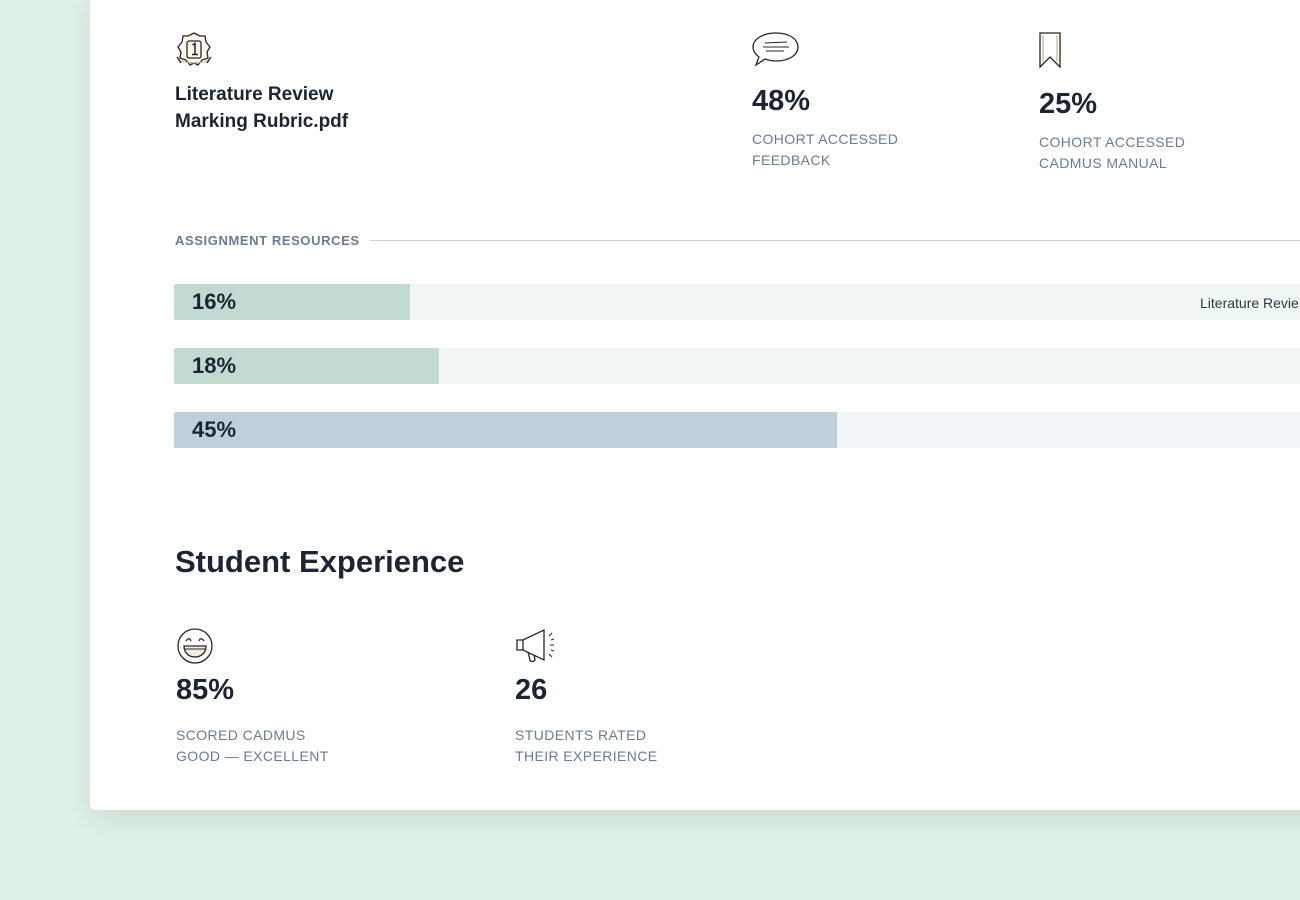 Image resolution: width=1300 pixels, height=900 pixels. I want to click on resource-title-line1: Literature Review, so click(254, 94).